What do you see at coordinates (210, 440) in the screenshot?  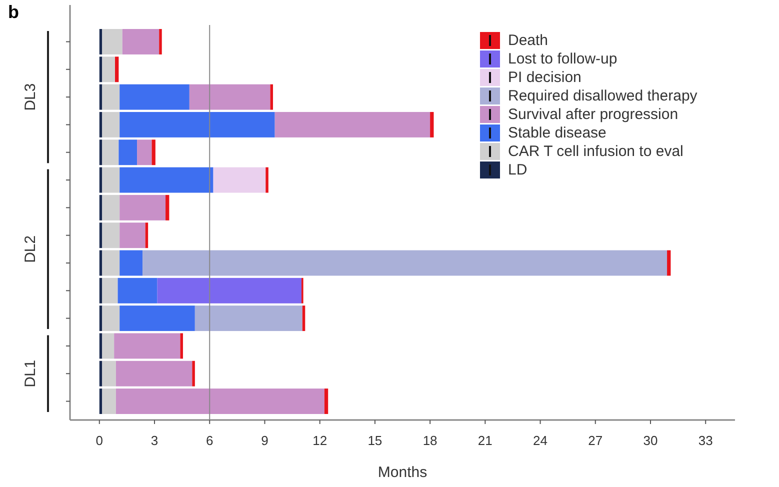 I see `x-tick-label: 6` at bounding box center [210, 440].